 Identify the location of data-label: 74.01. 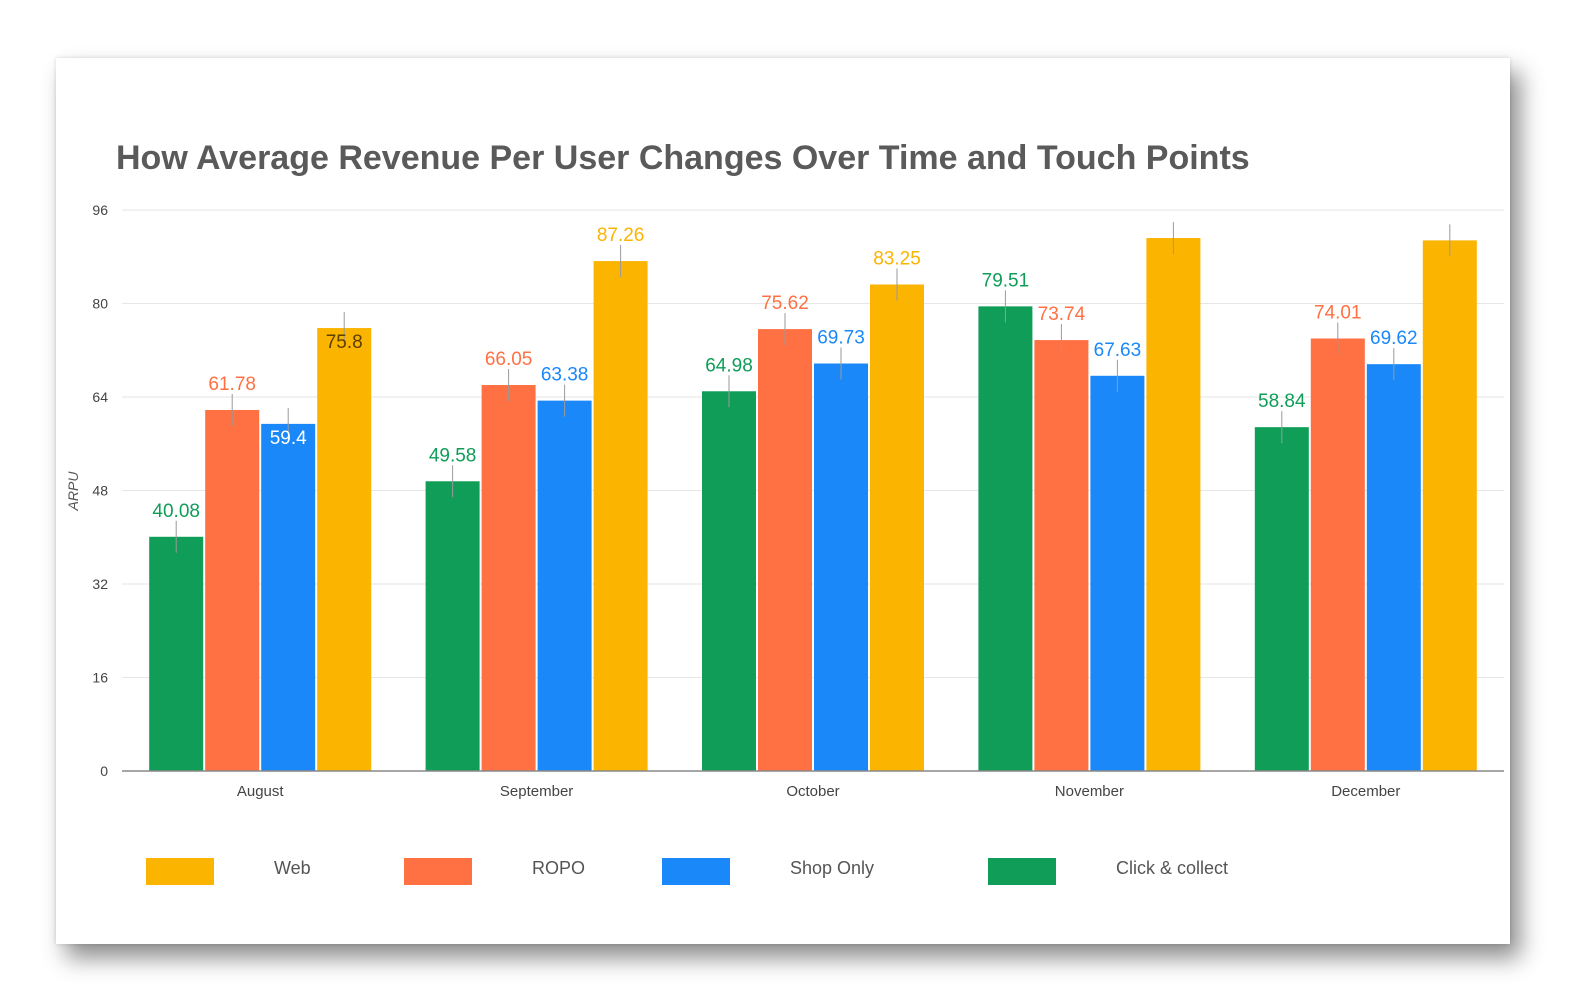
(1338, 313).